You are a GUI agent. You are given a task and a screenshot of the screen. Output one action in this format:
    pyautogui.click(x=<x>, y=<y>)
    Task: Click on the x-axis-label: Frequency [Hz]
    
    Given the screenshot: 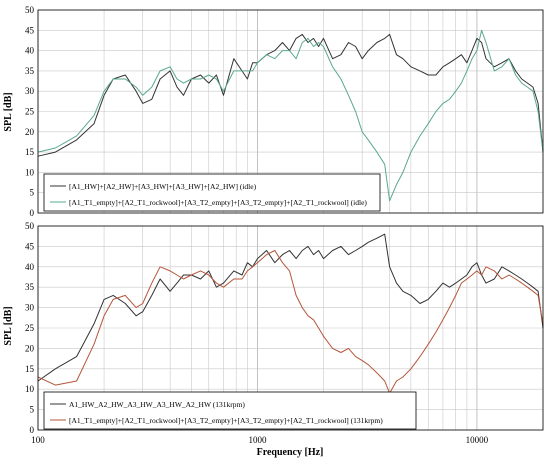 What is the action you would take?
    pyautogui.click(x=290, y=452)
    